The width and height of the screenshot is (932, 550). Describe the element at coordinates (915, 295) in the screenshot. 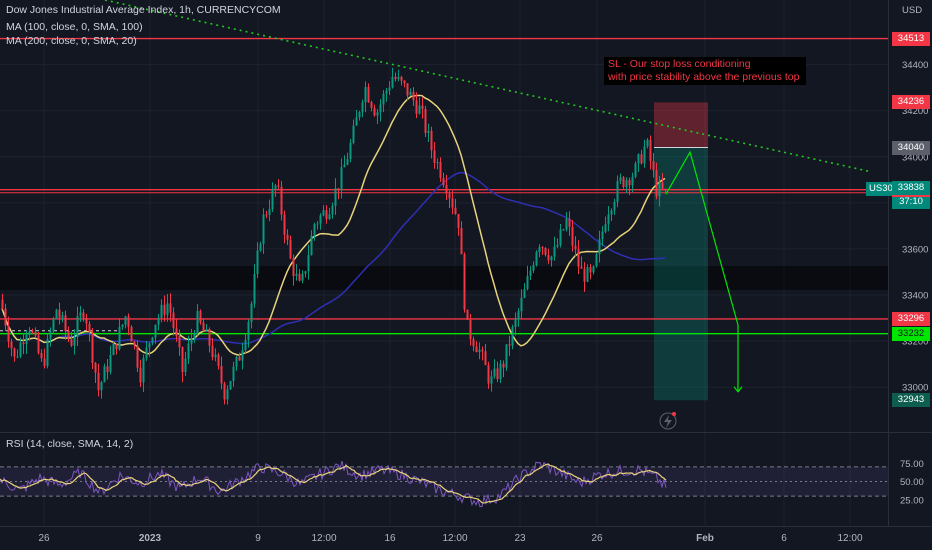

I see `y-tick-label: 33400` at that location.